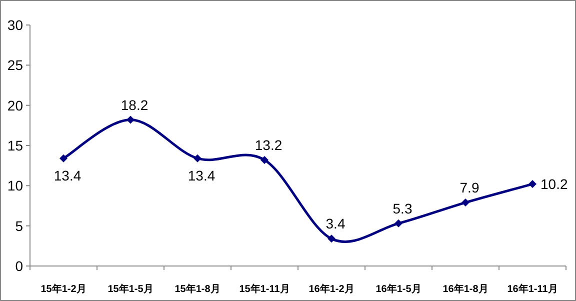 The image size is (576, 301). What do you see at coordinates (331, 289) in the screenshot?
I see `x-tick-label: 16年1-2月` at bounding box center [331, 289].